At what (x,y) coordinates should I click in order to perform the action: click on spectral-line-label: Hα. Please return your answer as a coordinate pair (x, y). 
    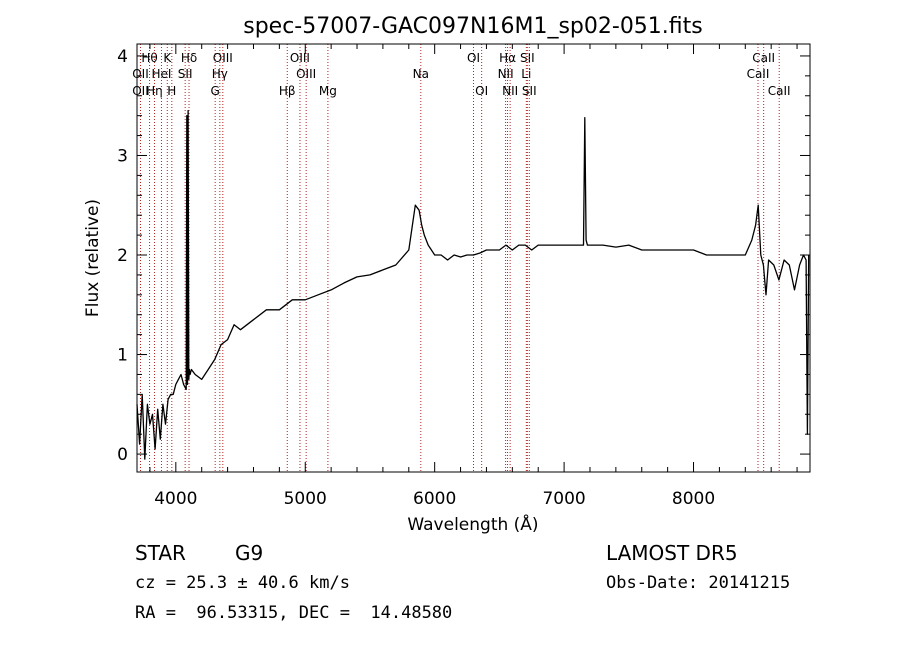
    Looking at the image, I should click on (507, 58).